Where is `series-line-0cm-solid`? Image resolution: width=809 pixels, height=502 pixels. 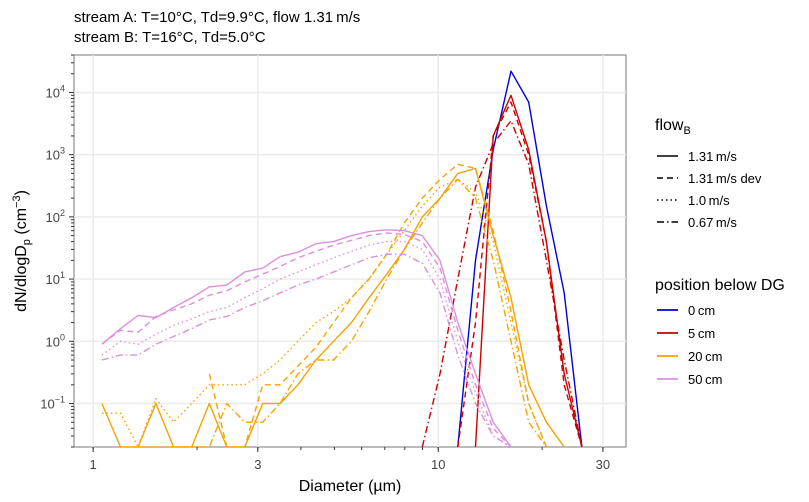
series-line-0cm-solid is located at coordinates (520, 258).